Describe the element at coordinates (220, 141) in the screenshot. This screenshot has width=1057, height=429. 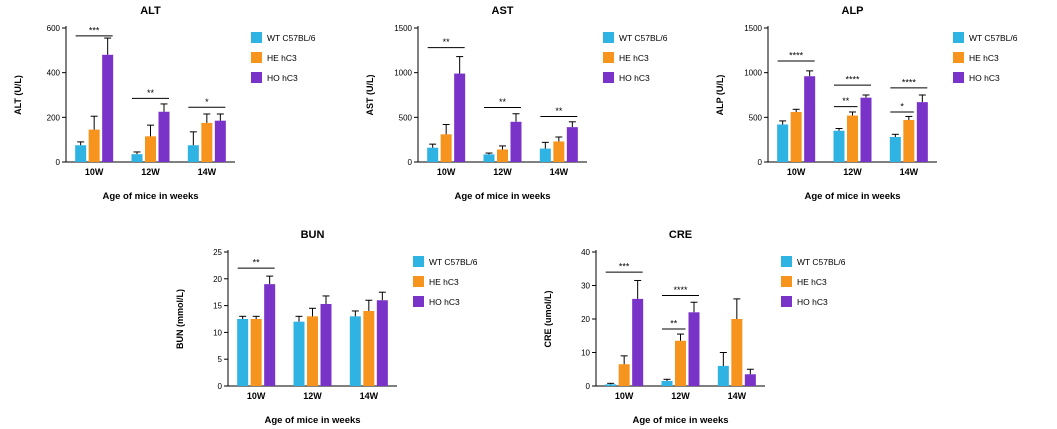
I see `bar-alt-s2-g2` at that location.